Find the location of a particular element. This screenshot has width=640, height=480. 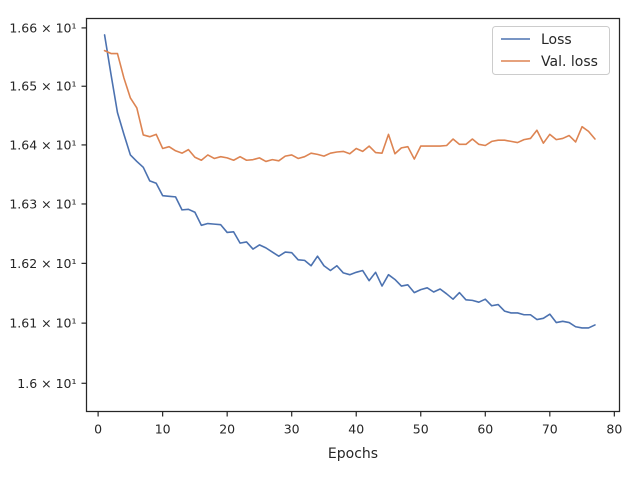

x-axis-title: Epochs is located at coordinates (353, 454).